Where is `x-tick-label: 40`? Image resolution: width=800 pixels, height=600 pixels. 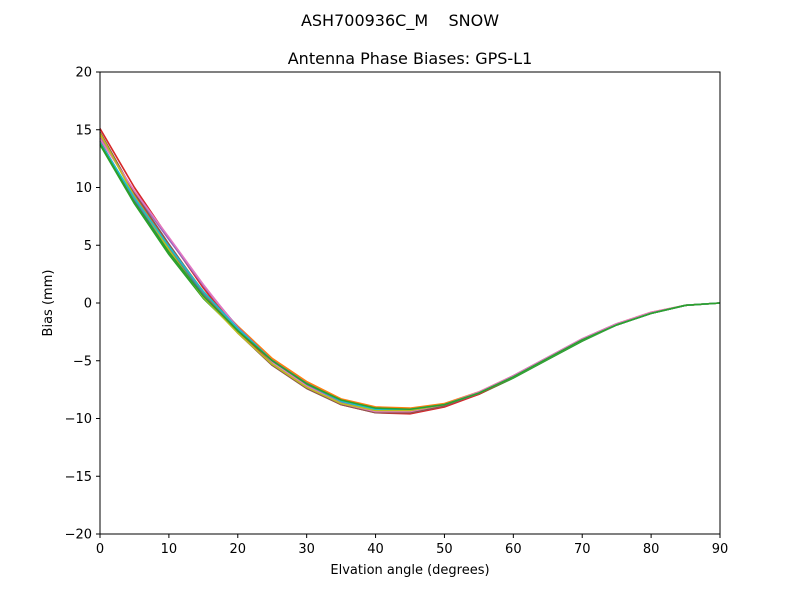
x-tick-label: 40 is located at coordinates (375, 549).